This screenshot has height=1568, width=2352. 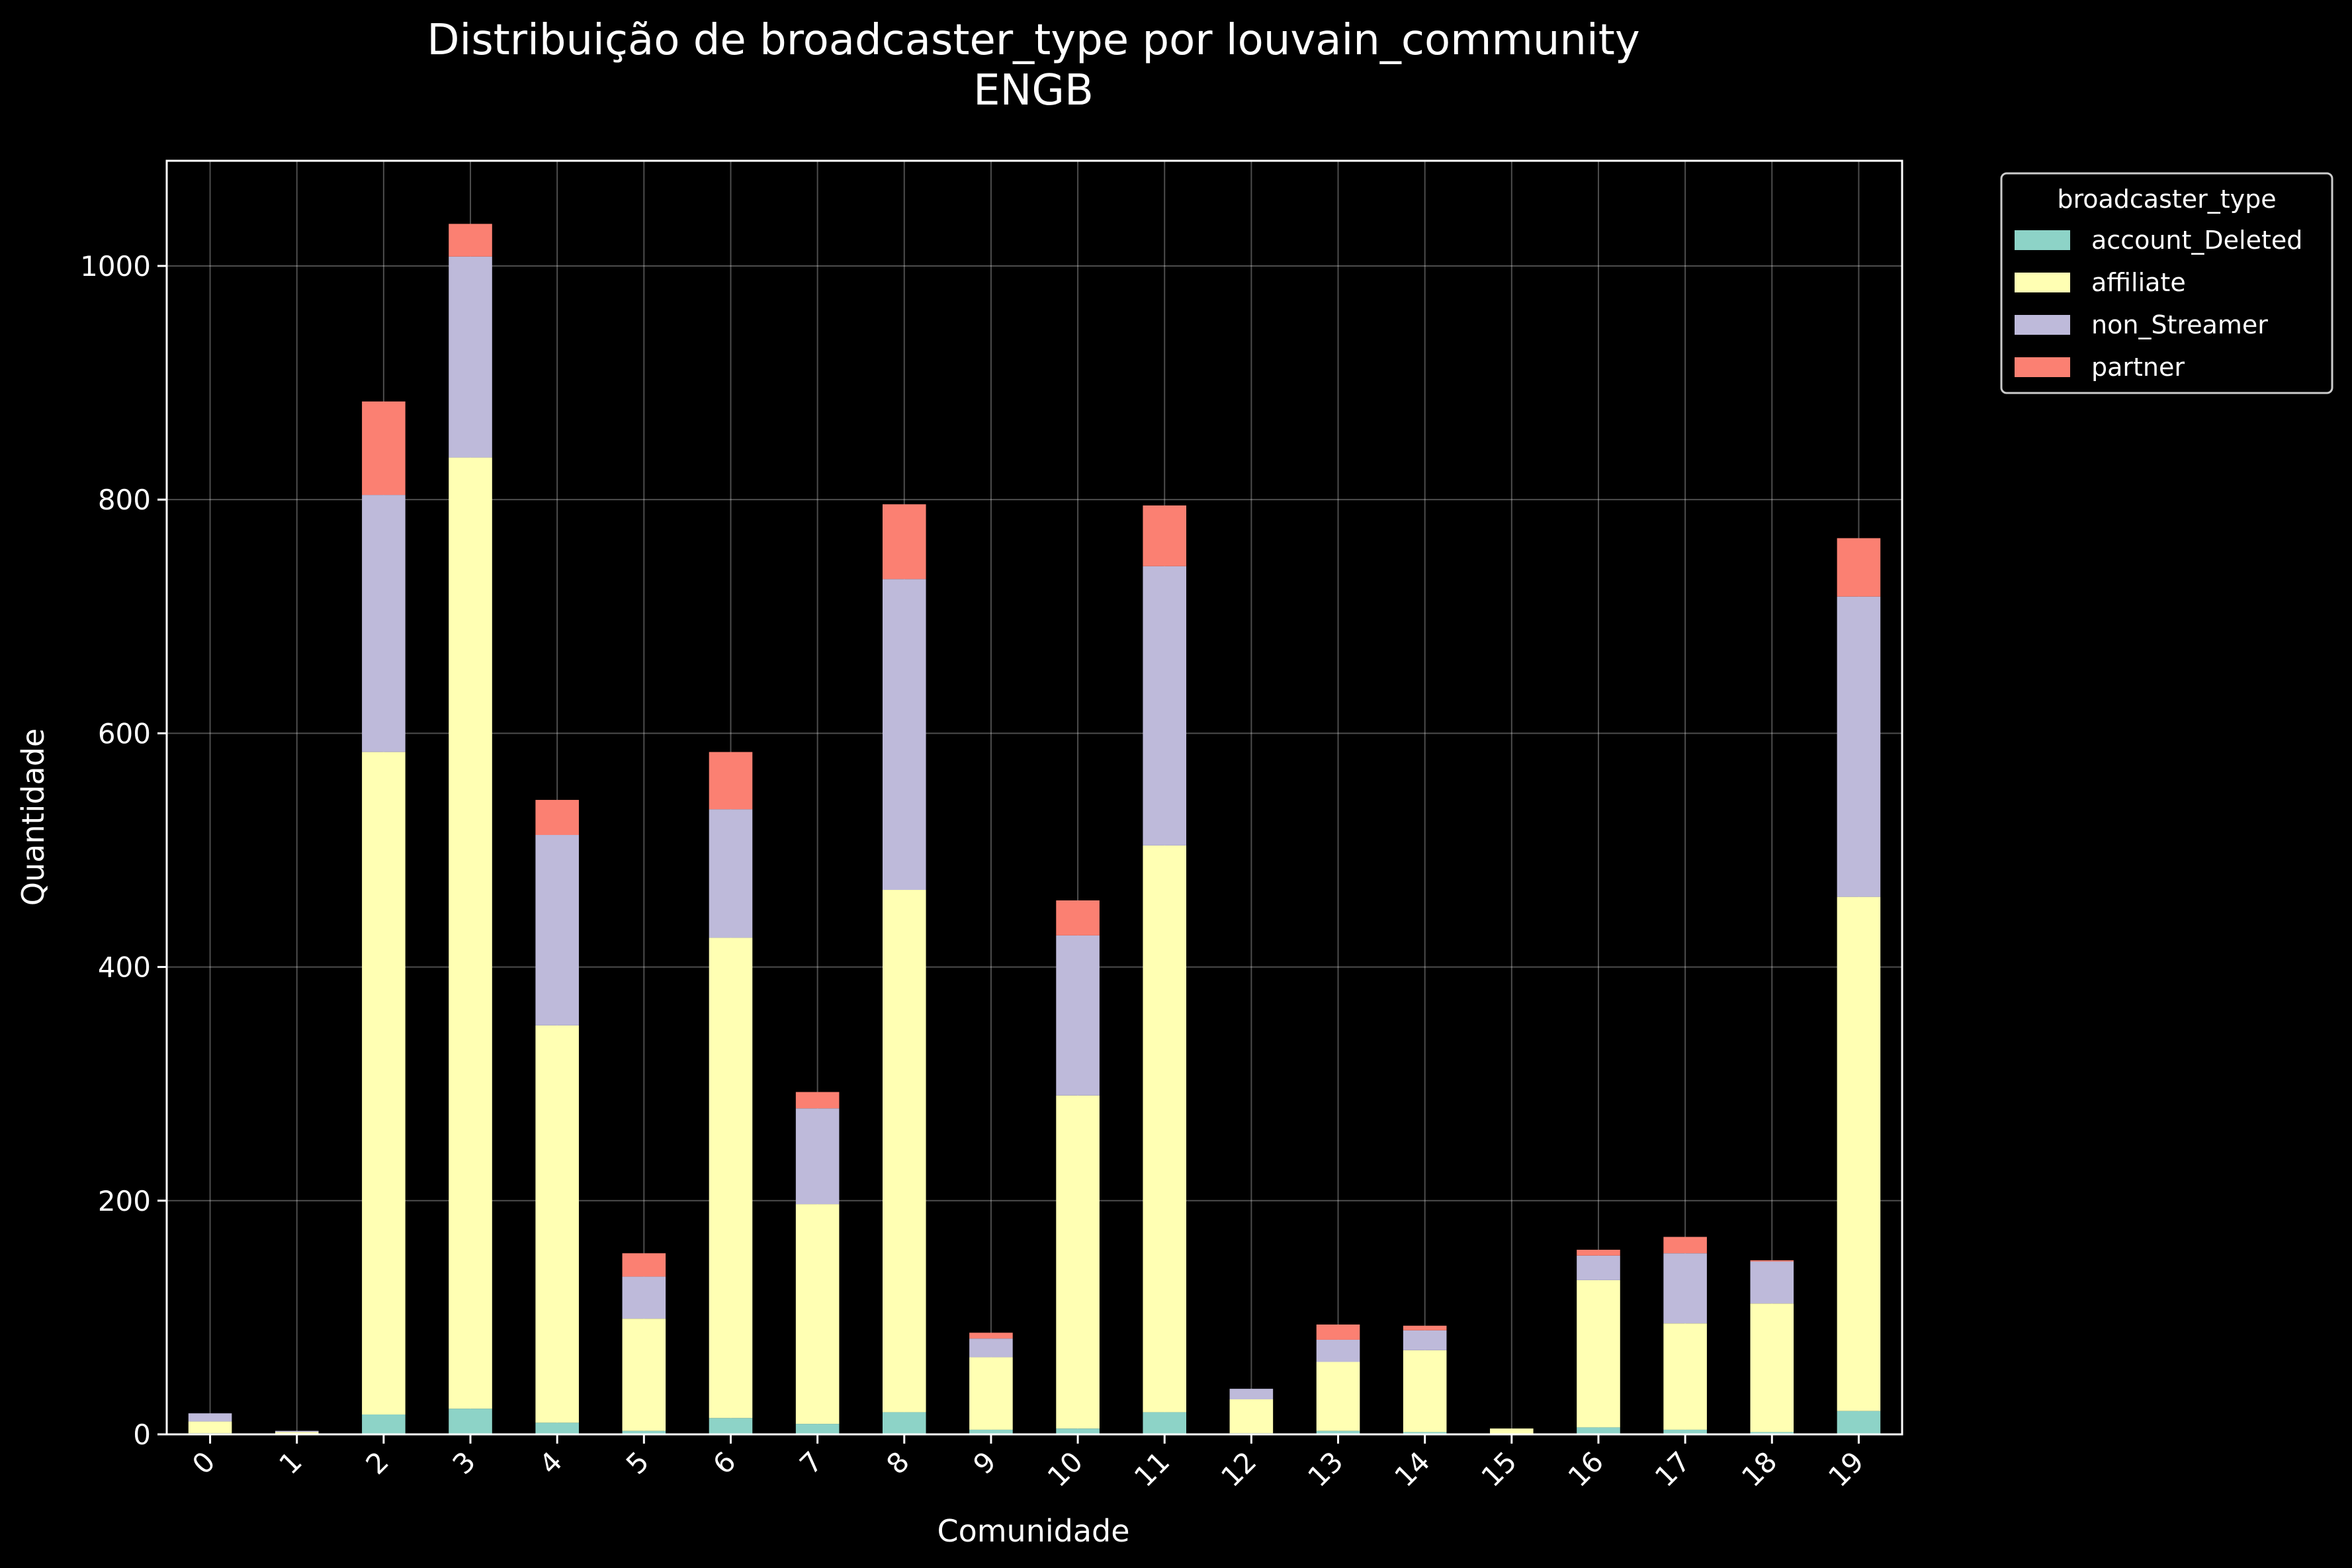 What do you see at coordinates (464, 1463) in the screenshot?
I see `x-tick-label: 3` at bounding box center [464, 1463].